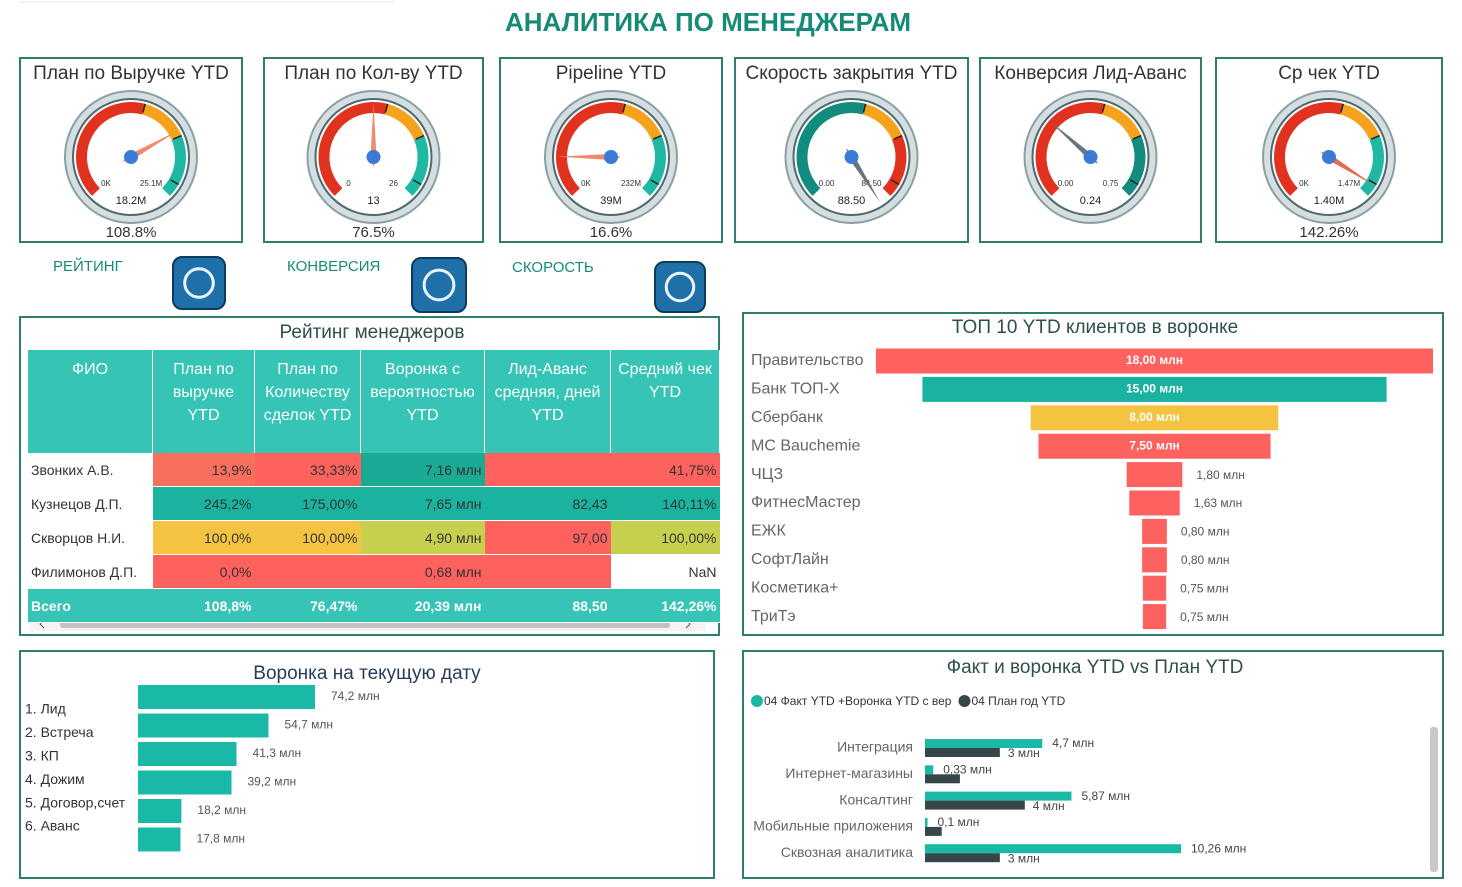  Describe the element at coordinates (1434, 799) in the screenshot. I see `scroll-thumb` at that location.